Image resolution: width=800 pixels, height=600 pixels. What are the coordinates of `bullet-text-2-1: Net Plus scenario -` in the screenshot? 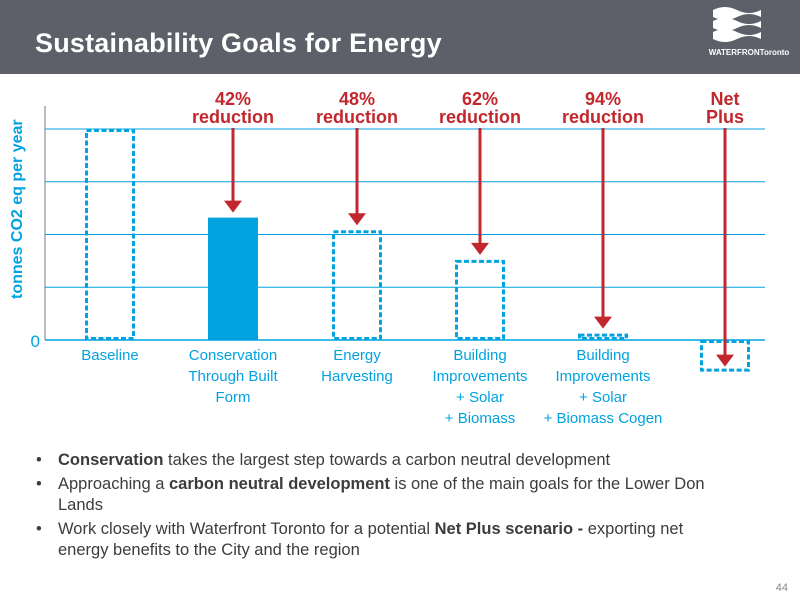 It's located at (509, 529).